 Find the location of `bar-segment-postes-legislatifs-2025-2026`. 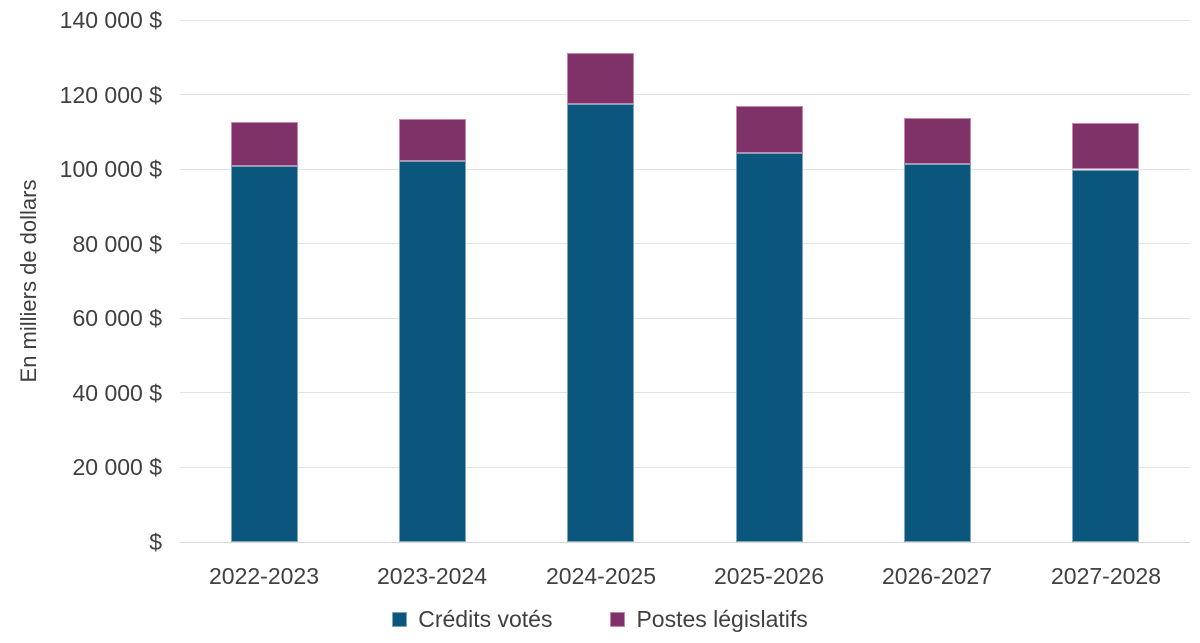

bar-segment-postes-legislatifs-2025-2026 is located at coordinates (769, 129).